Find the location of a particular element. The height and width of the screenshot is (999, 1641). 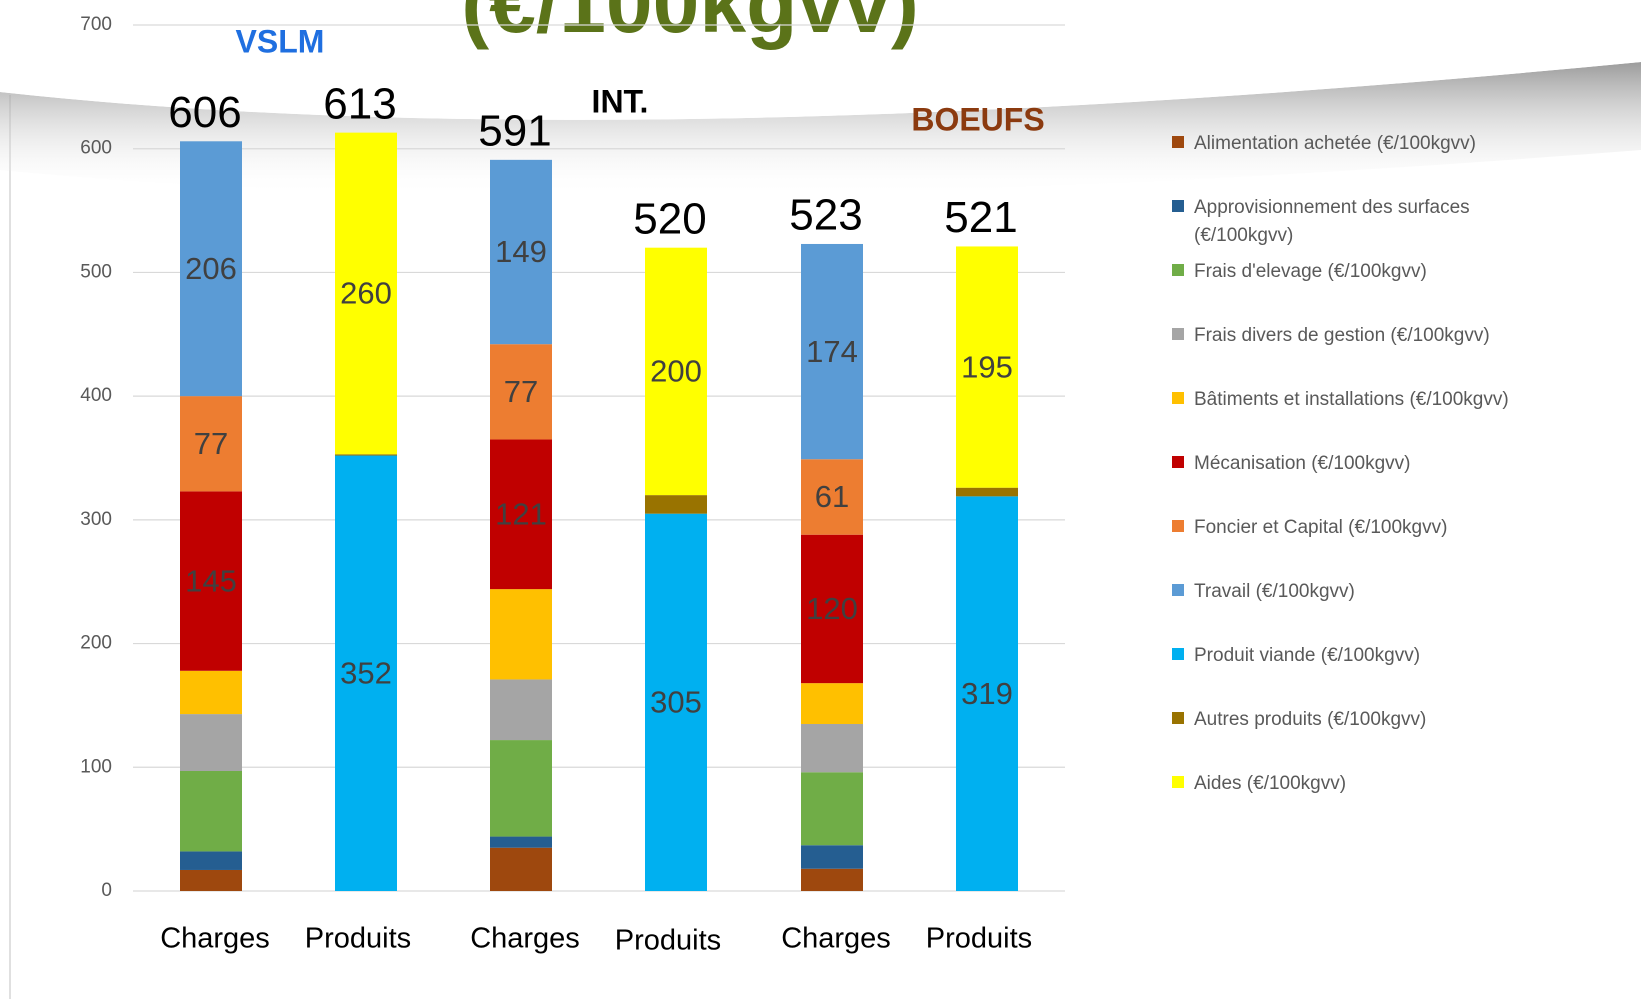

data-label: 149 is located at coordinates (521, 251).